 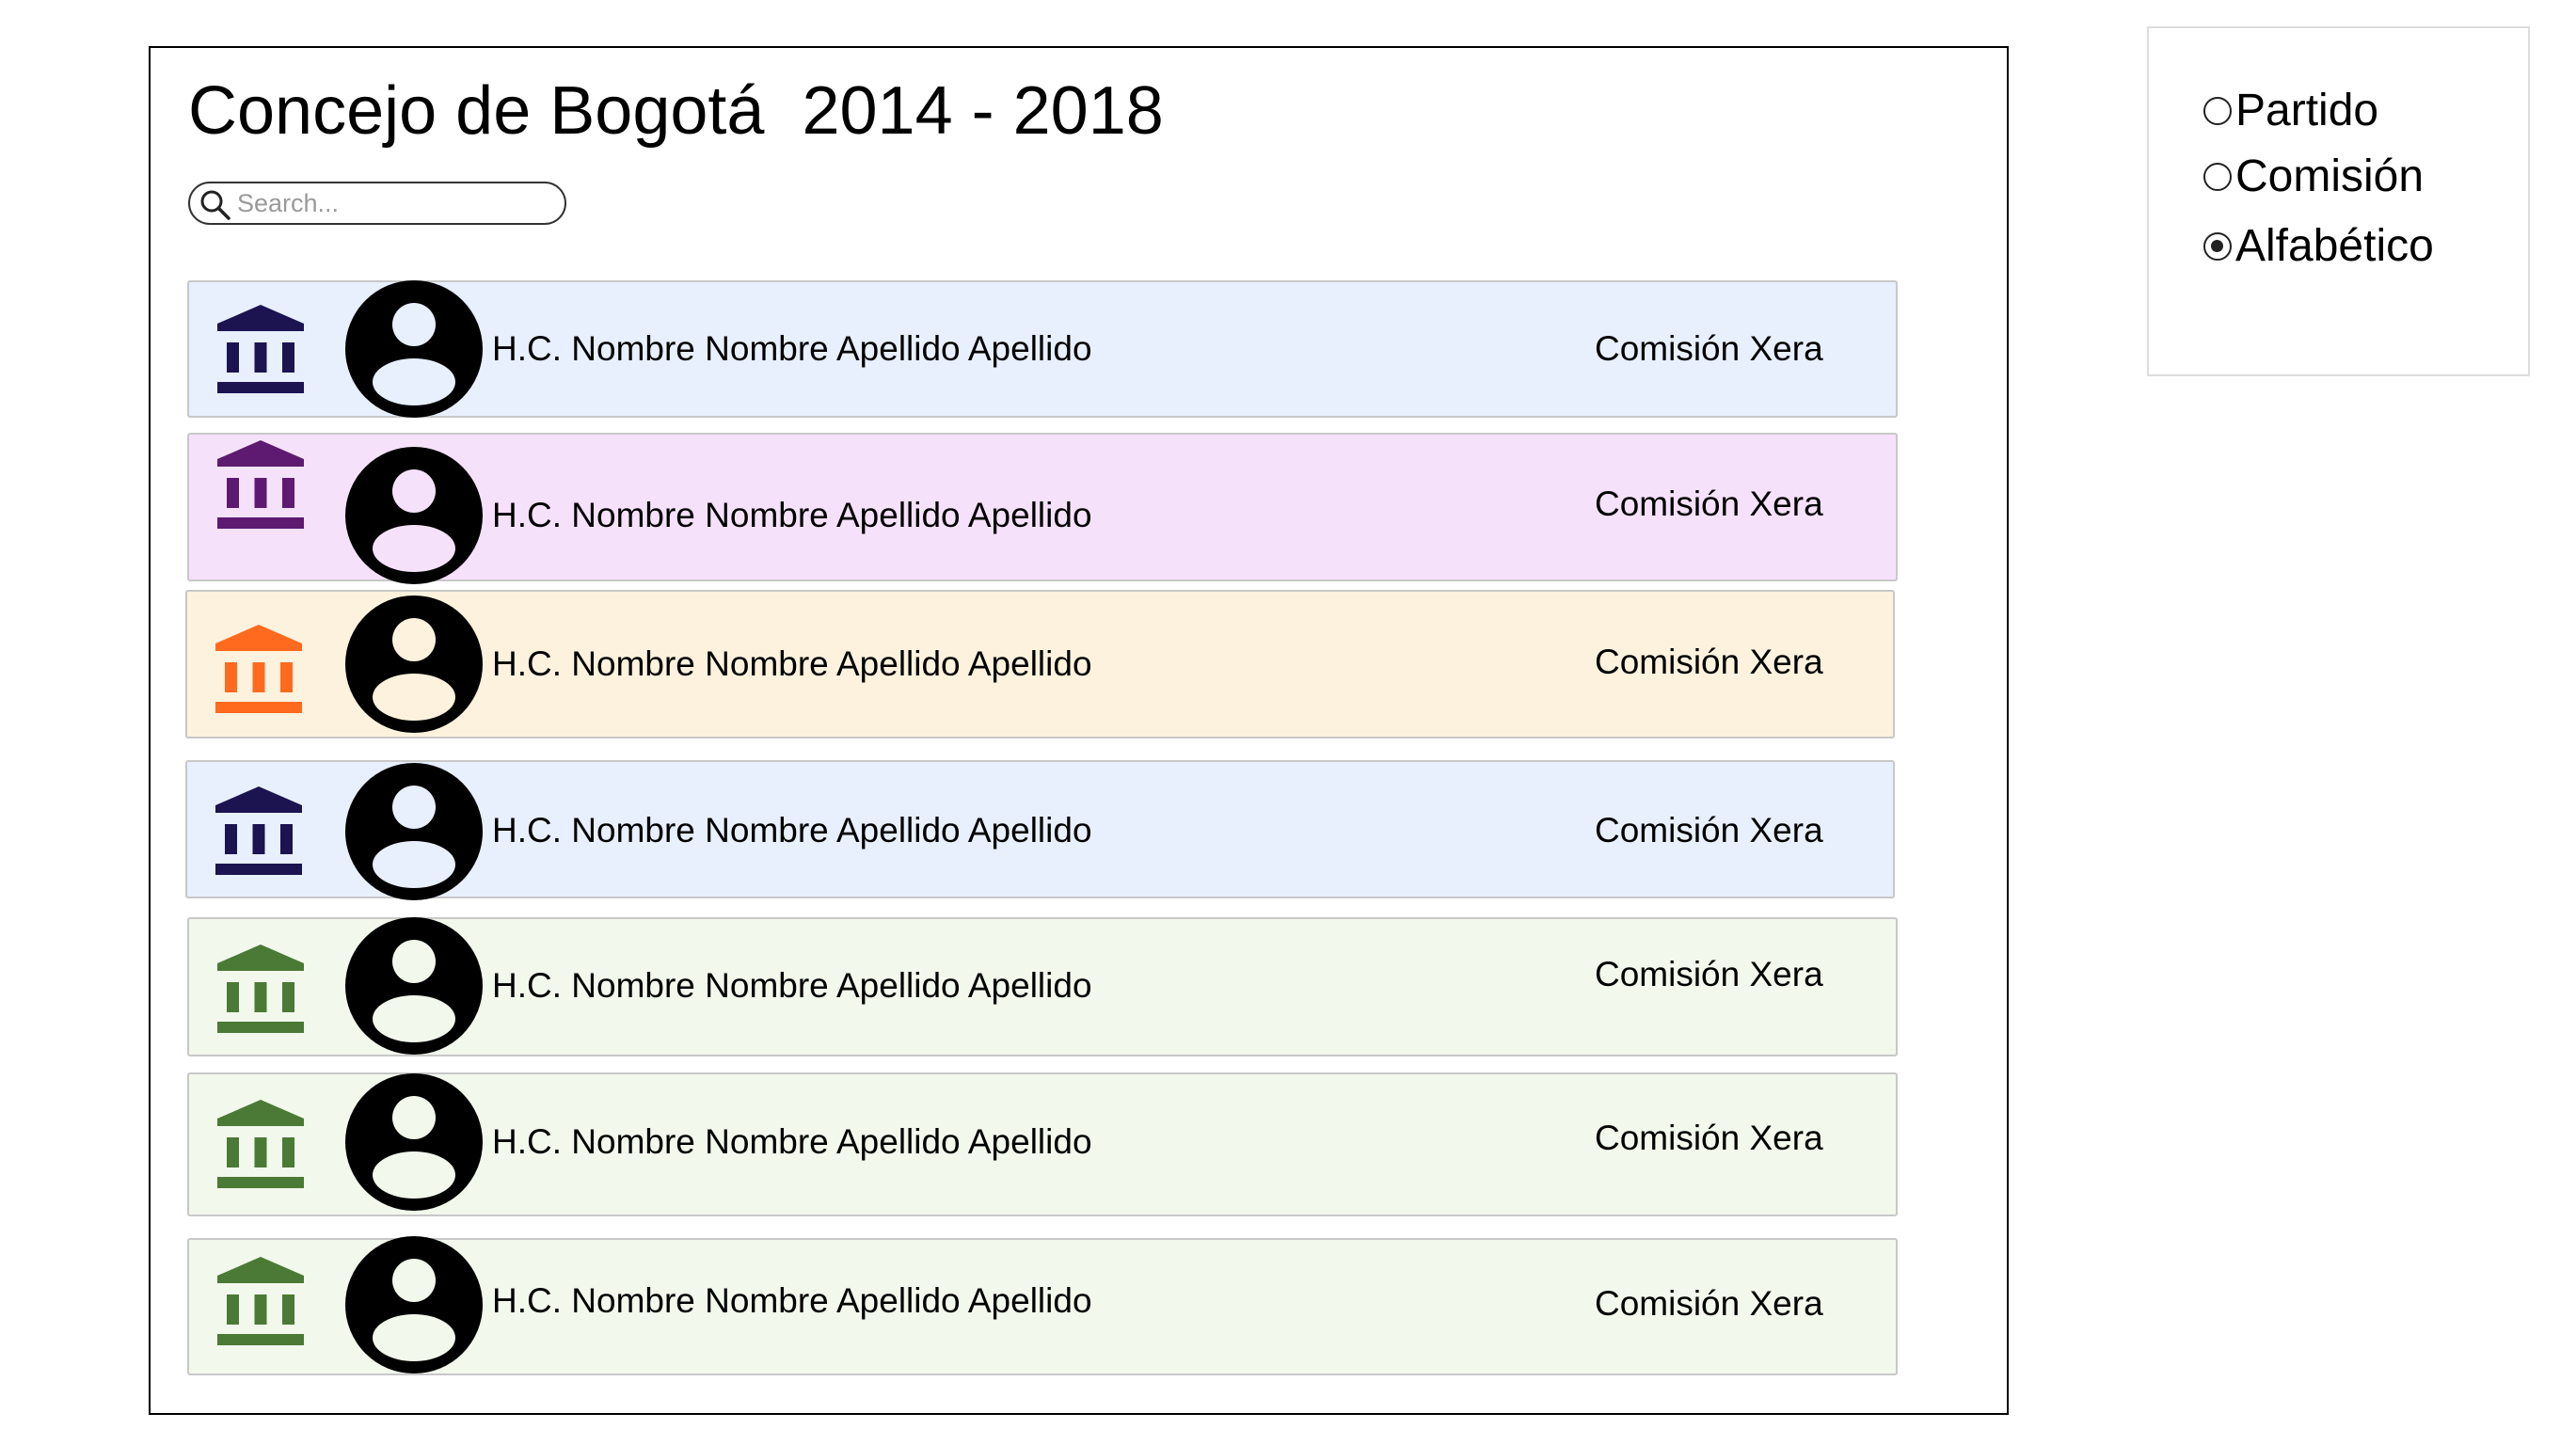 I want to click on sort-options-panel: Partido Comisión Alfabético, so click(x=2338, y=201).